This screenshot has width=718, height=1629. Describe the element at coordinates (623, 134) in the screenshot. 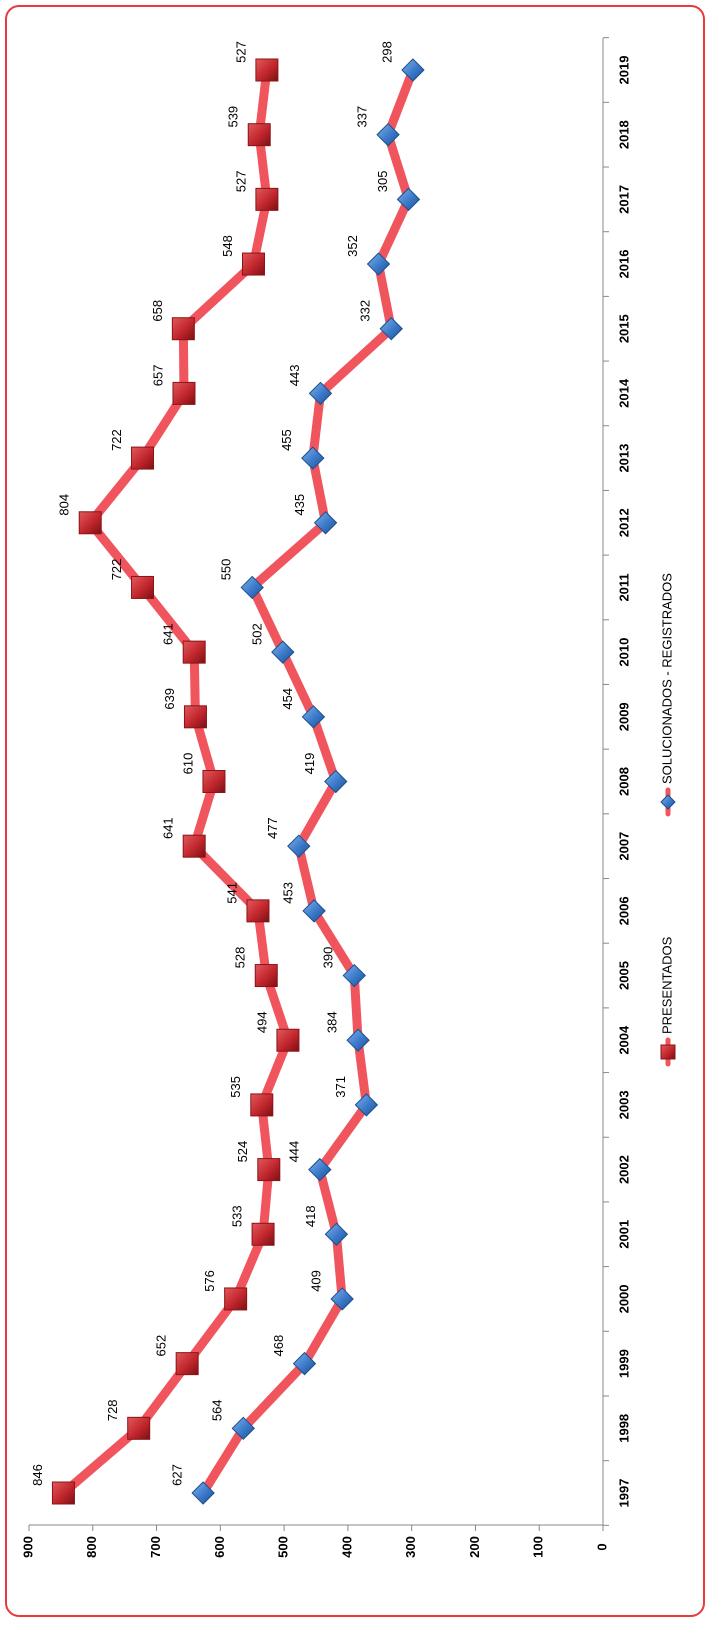

I see `category-tick-label: 2018` at that location.